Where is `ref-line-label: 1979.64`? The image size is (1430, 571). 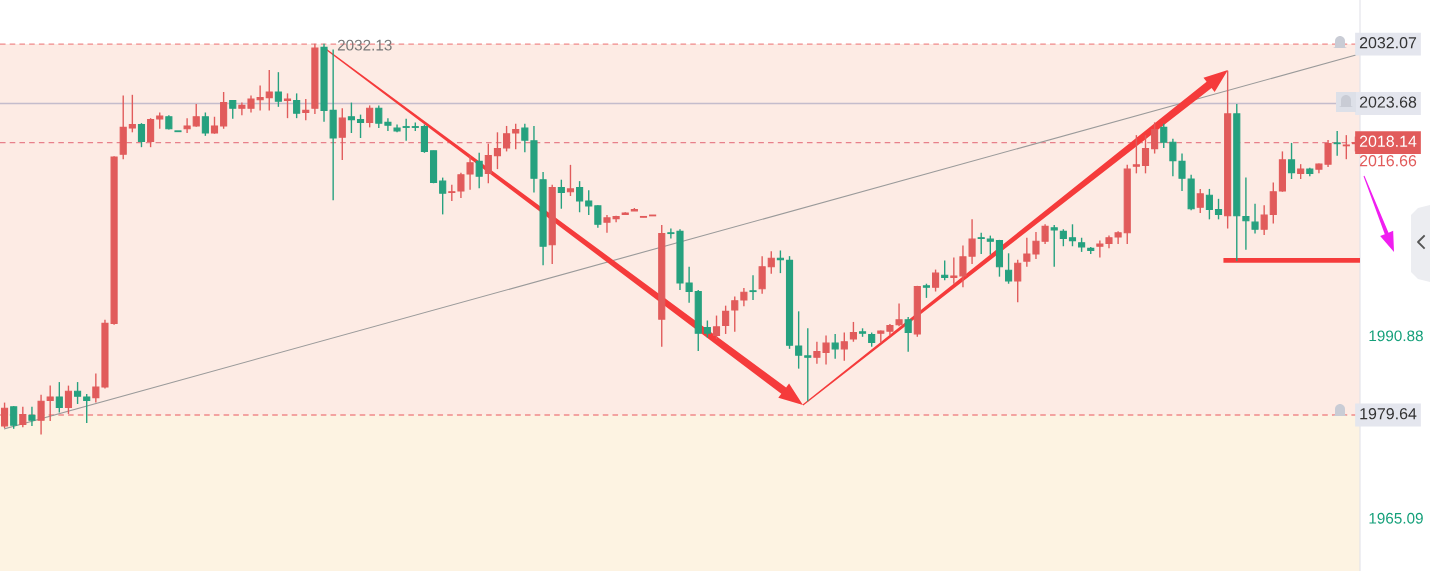
ref-line-label: 1979.64 is located at coordinates (1388, 414).